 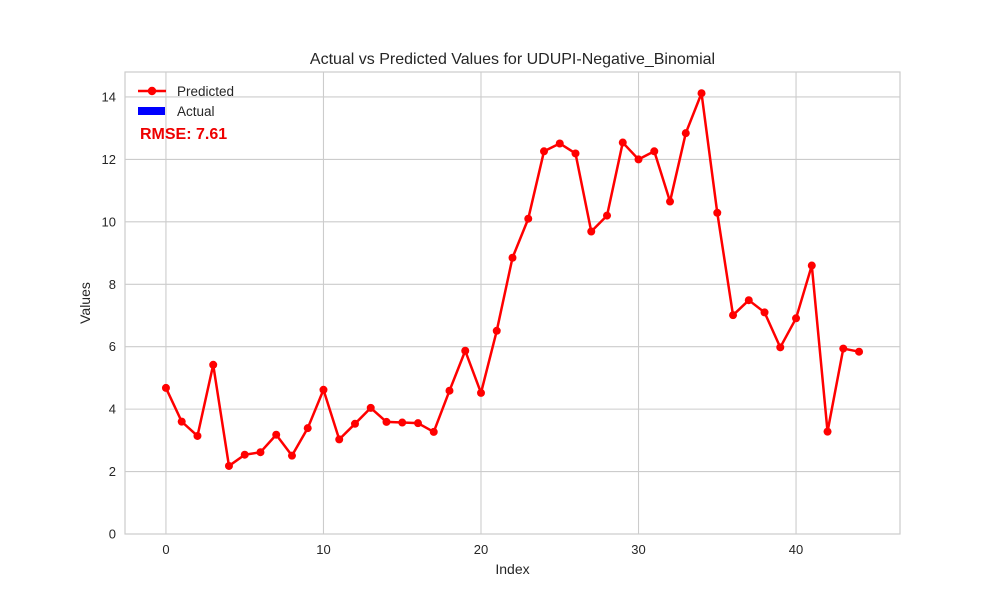 What do you see at coordinates (112, 284) in the screenshot?
I see `y-tick-label: 8` at bounding box center [112, 284].